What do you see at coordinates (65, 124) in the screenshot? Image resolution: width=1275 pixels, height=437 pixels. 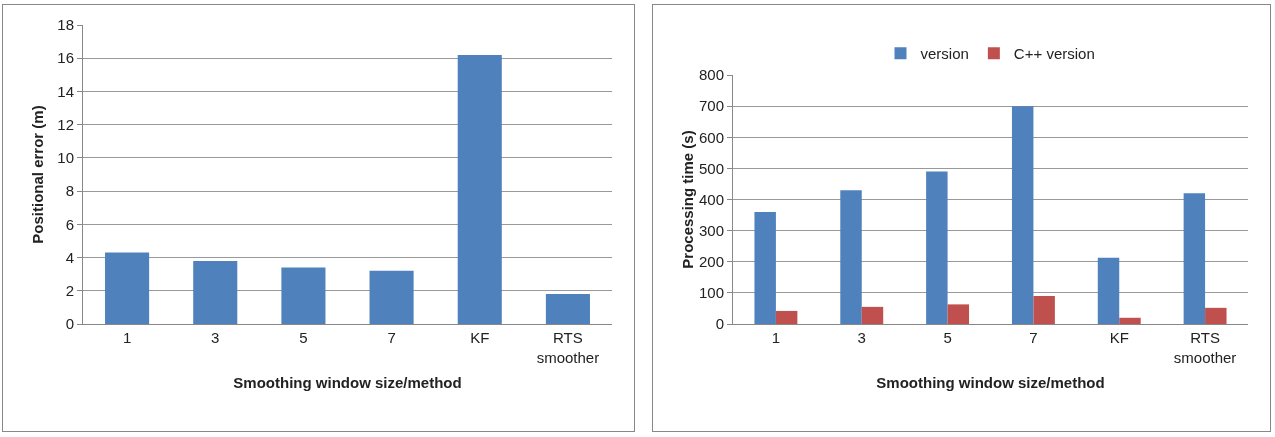 I see `y-tick-label: 12` at bounding box center [65, 124].